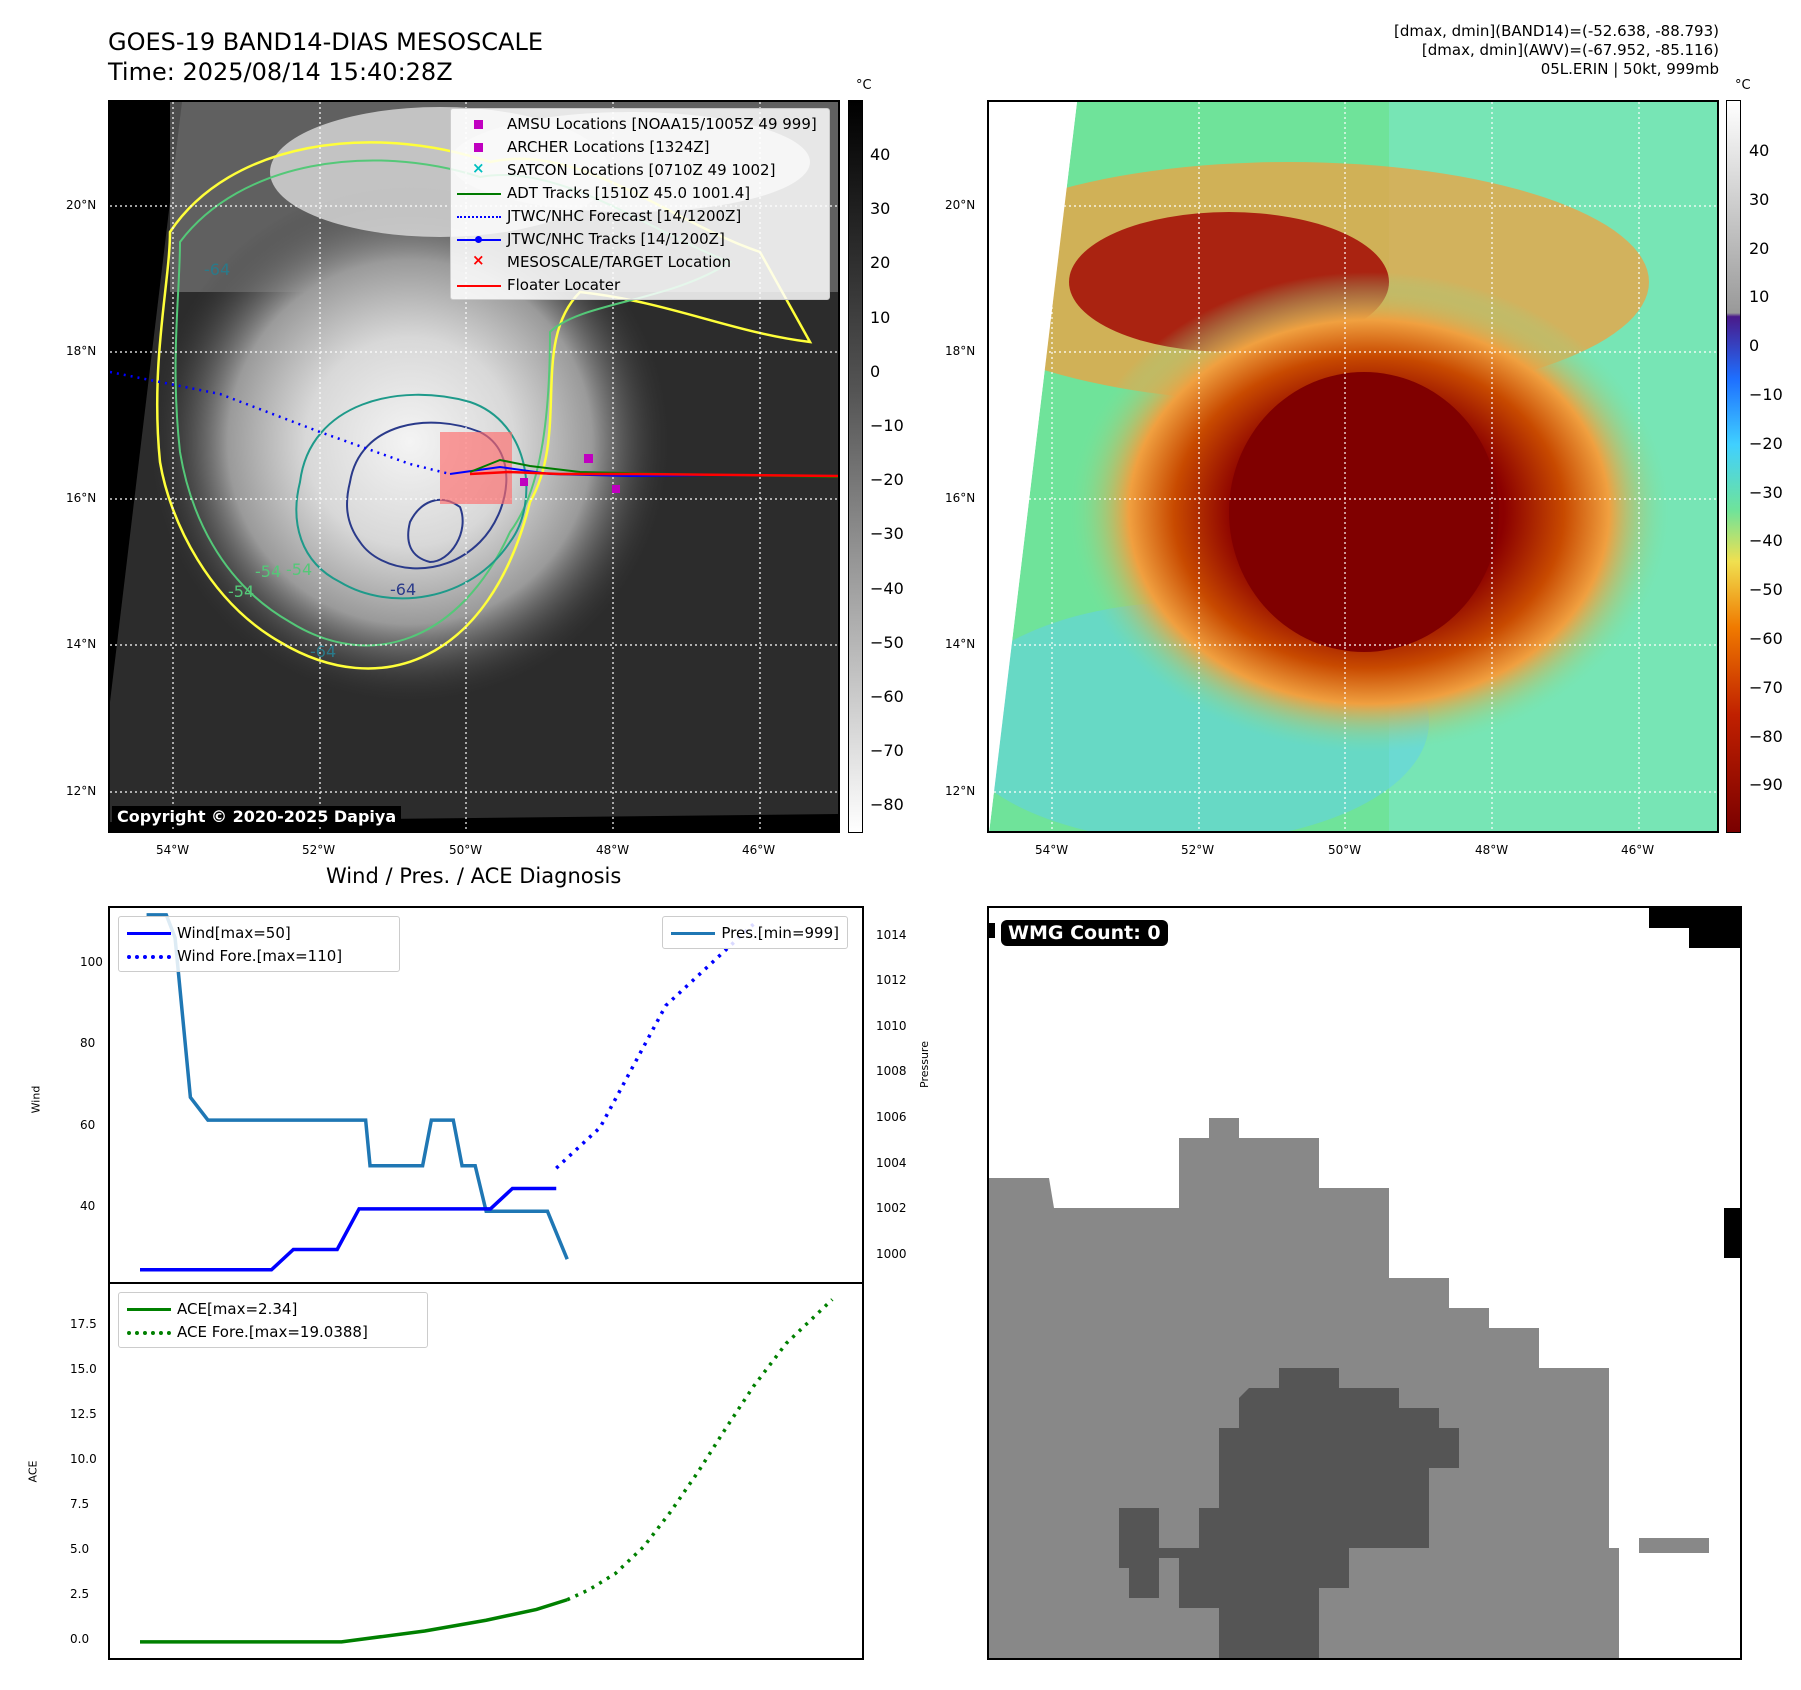 The image size is (1801, 1690). I want to click on ace-tick: 0.0, so click(80, 1638).